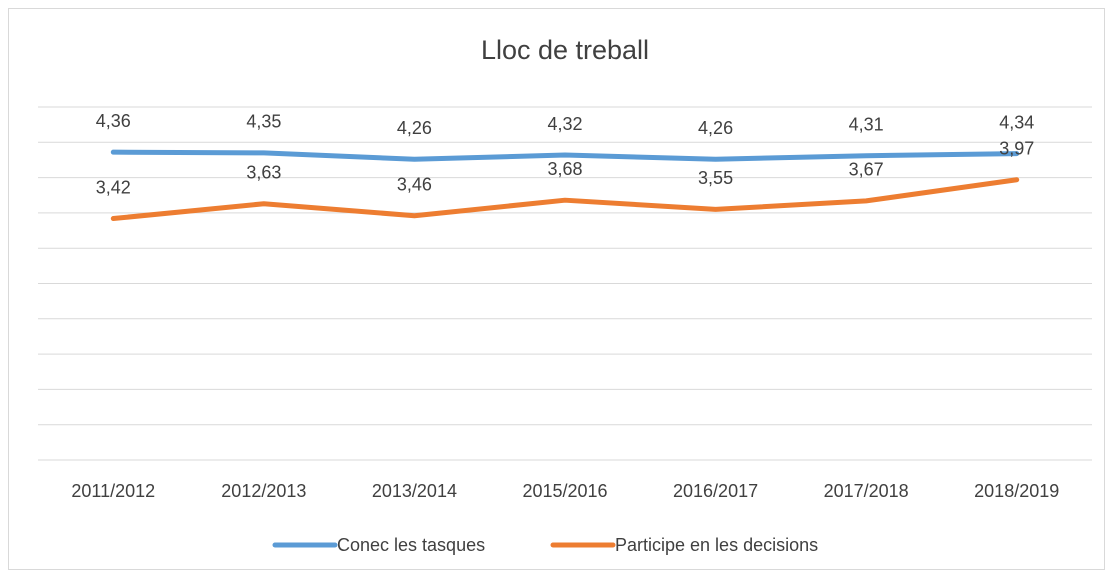 The height and width of the screenshot is (578, 1113). I want to click on legend-label: Conec les tasques, so click(411, 545).